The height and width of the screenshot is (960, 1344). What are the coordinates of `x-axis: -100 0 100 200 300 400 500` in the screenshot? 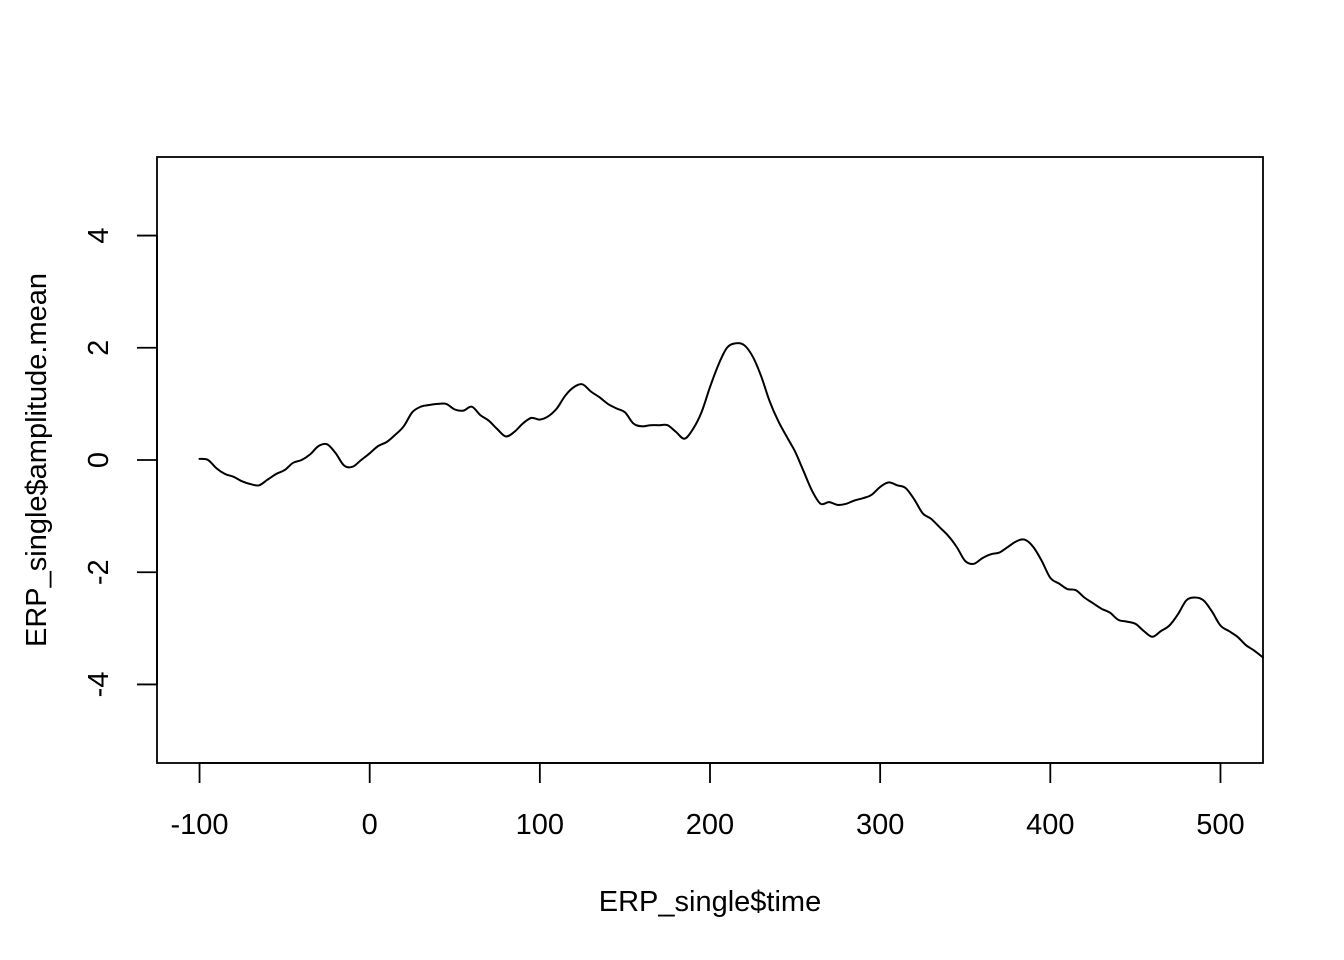 It's located at (708, 801).